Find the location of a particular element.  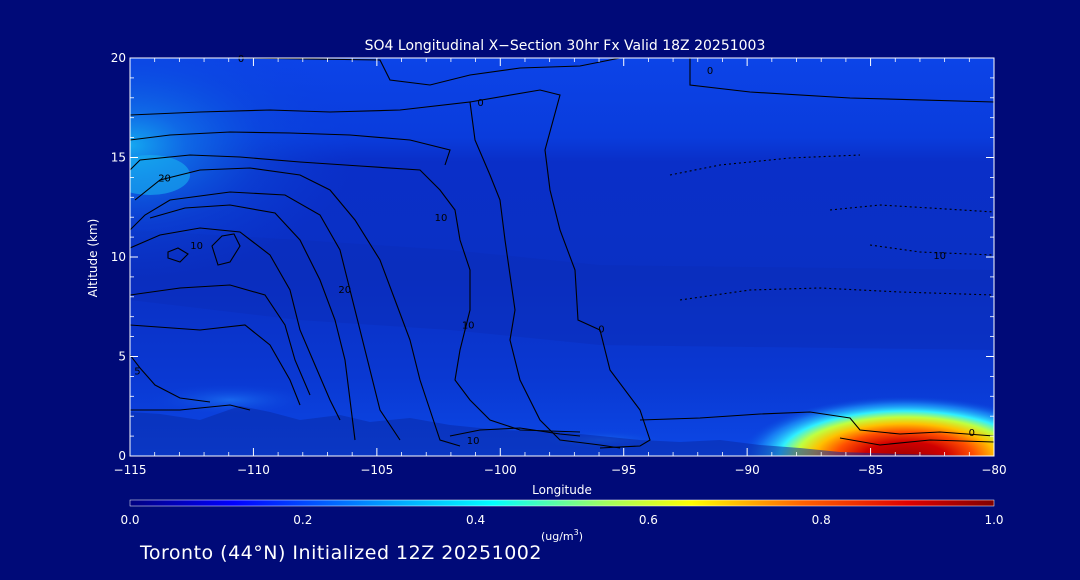

x-tick-label: −80 is located at coordinates (993, 470).